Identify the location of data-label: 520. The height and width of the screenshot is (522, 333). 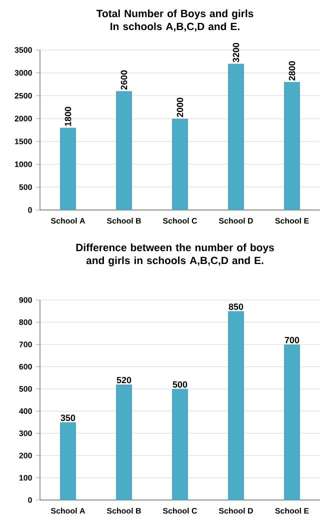
(124, 380).